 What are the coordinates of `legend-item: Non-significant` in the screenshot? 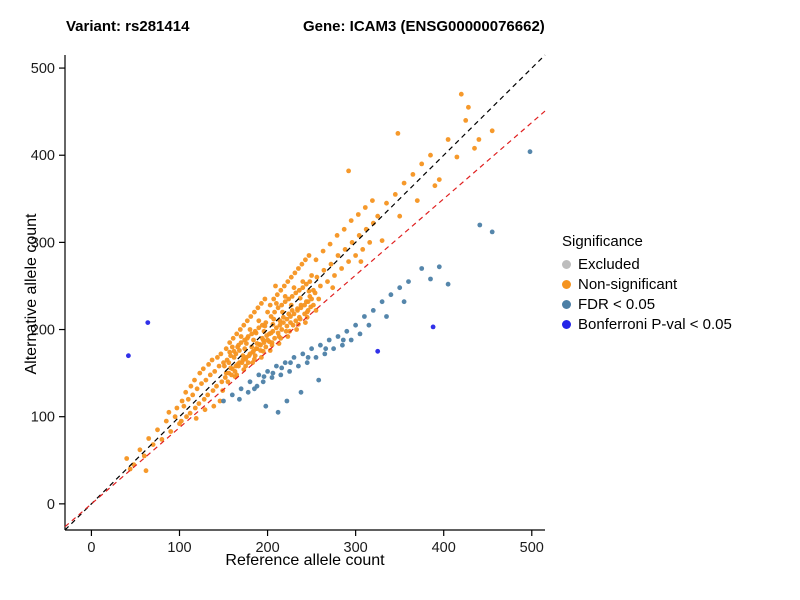 It's located at (647, 284).